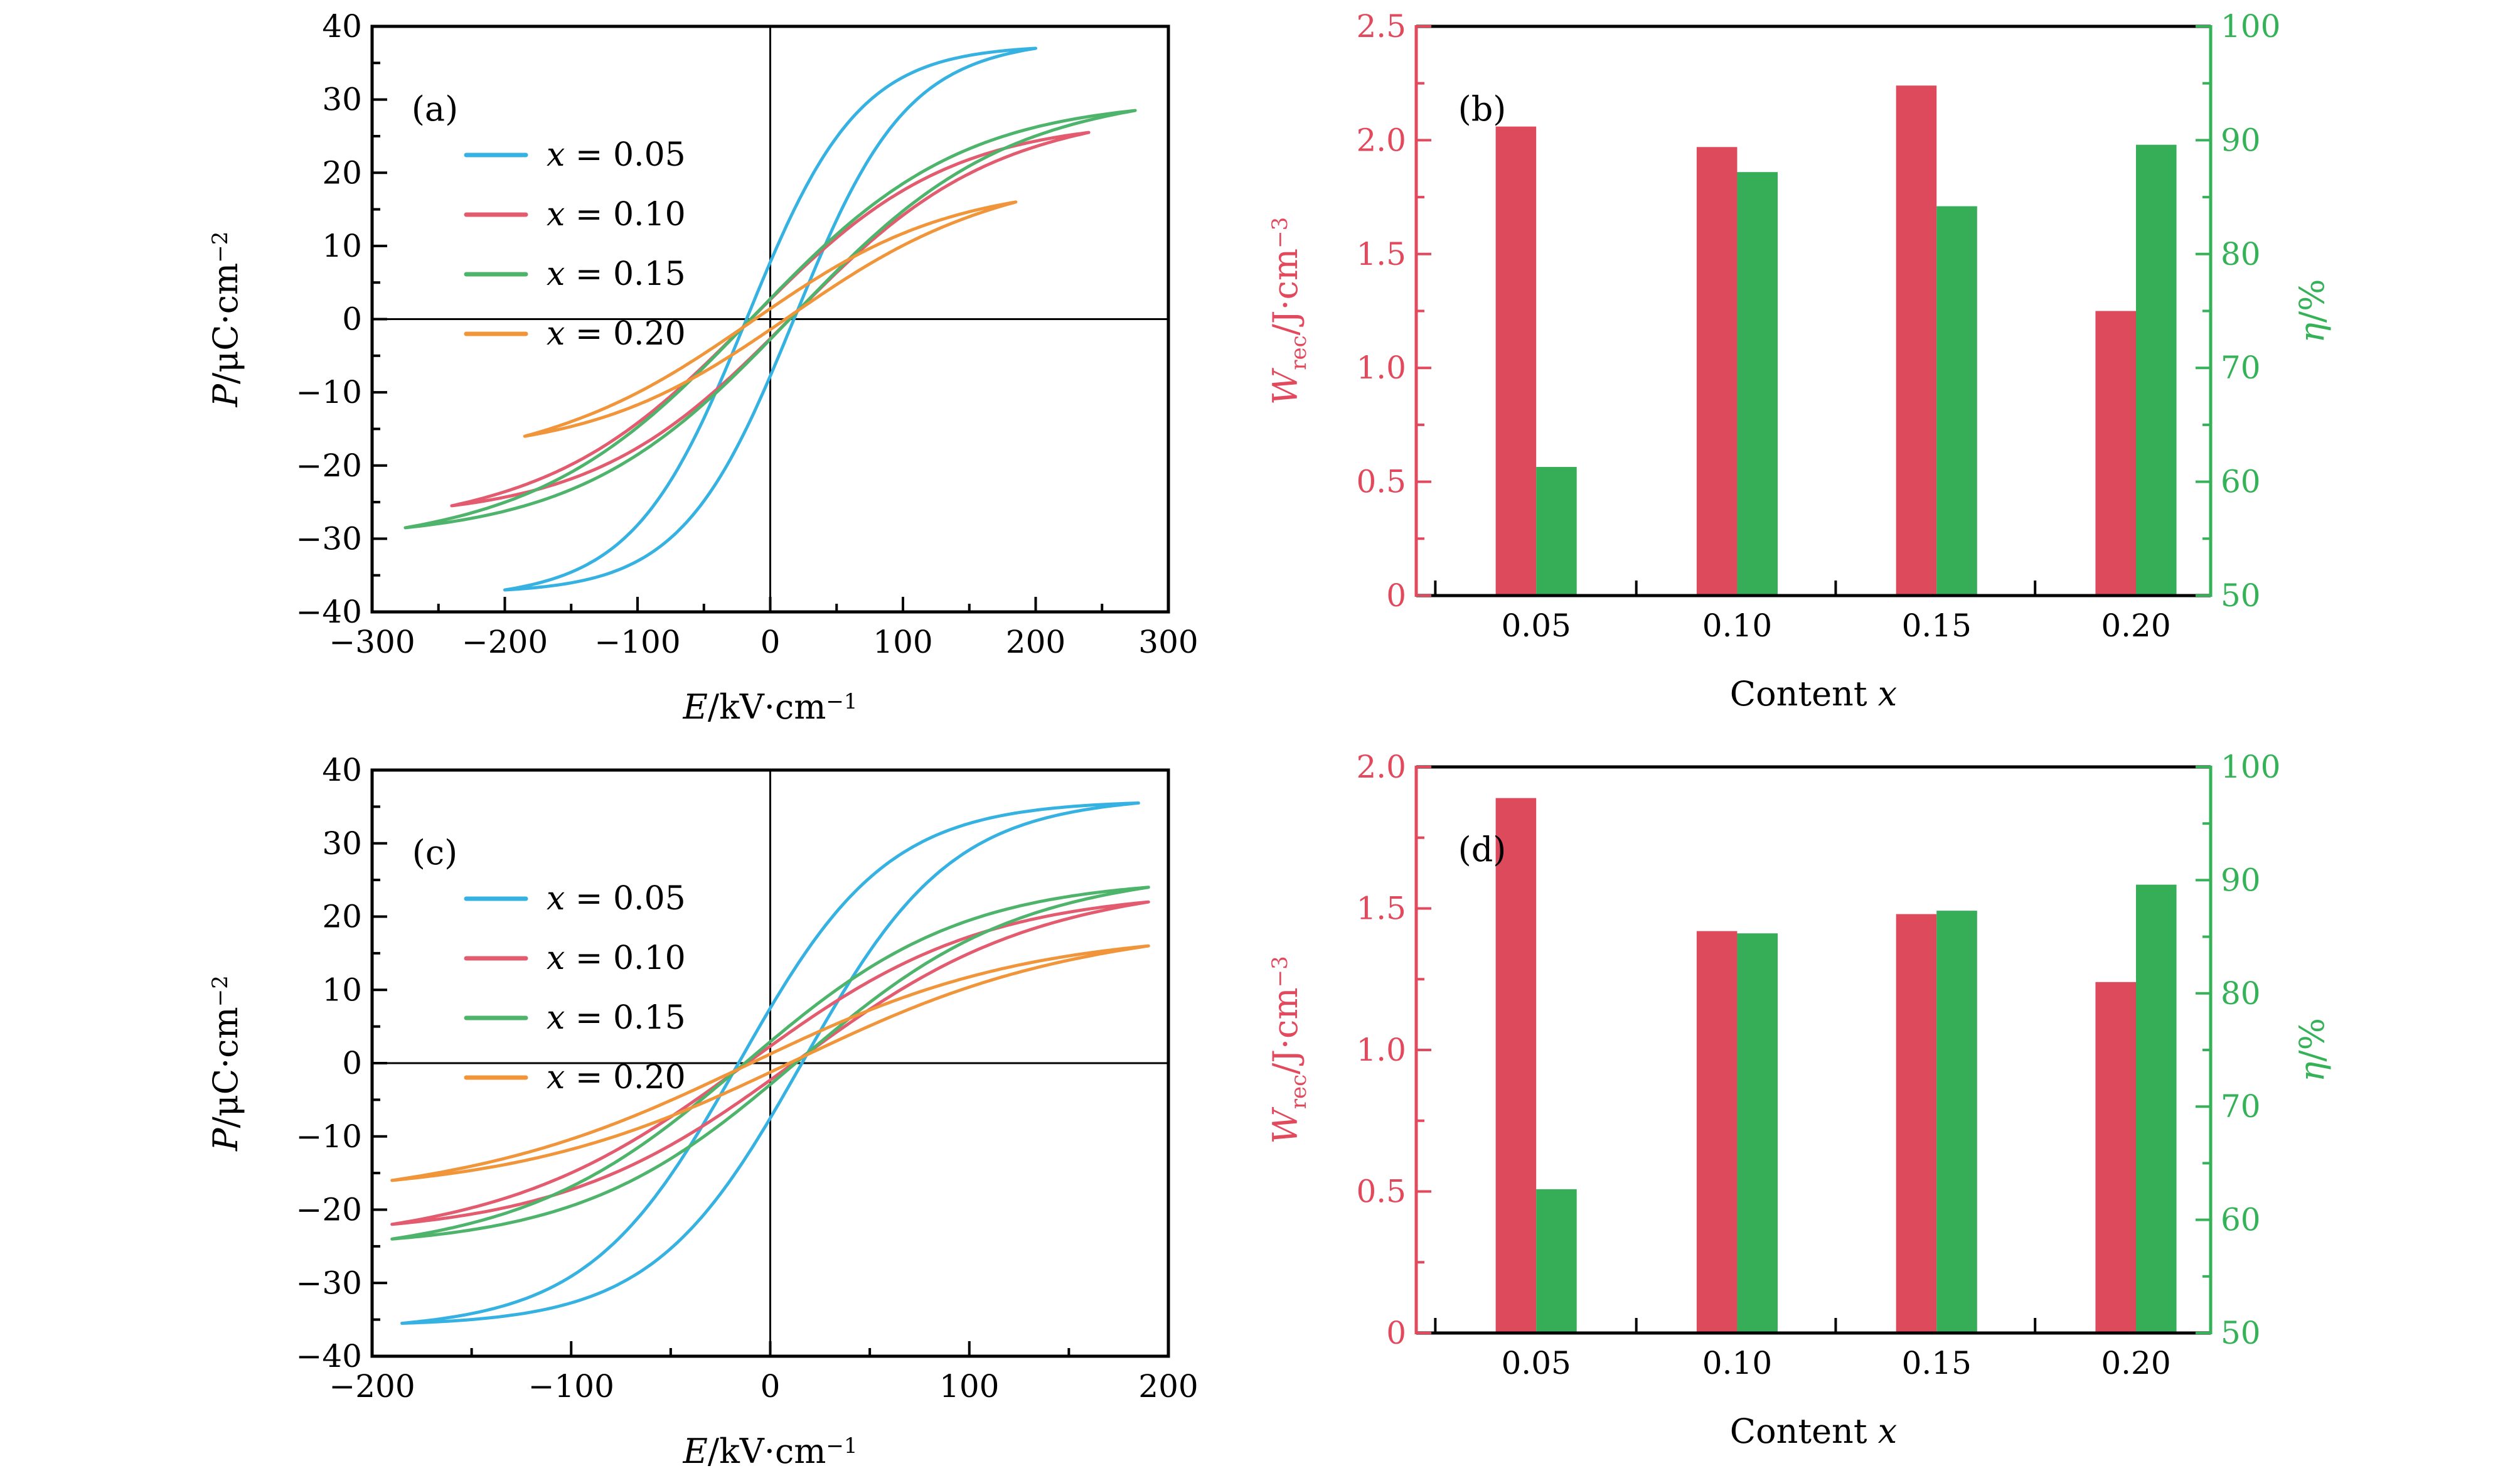 The image size is (2520, 1483). I want to click on d-right-tick-label-3: 80, so click(2241, 993).